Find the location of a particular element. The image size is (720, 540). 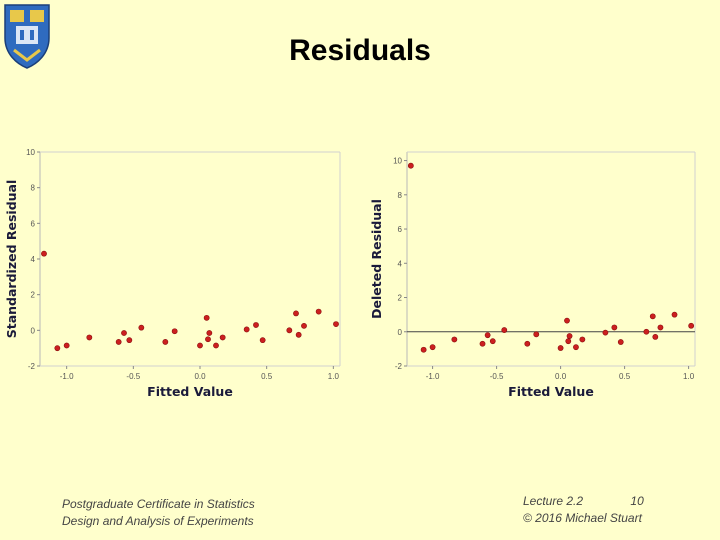

footer-lecture: Lecture 2.2 10 © 2016 Michael Stuart is located at coordinates (583, 510).